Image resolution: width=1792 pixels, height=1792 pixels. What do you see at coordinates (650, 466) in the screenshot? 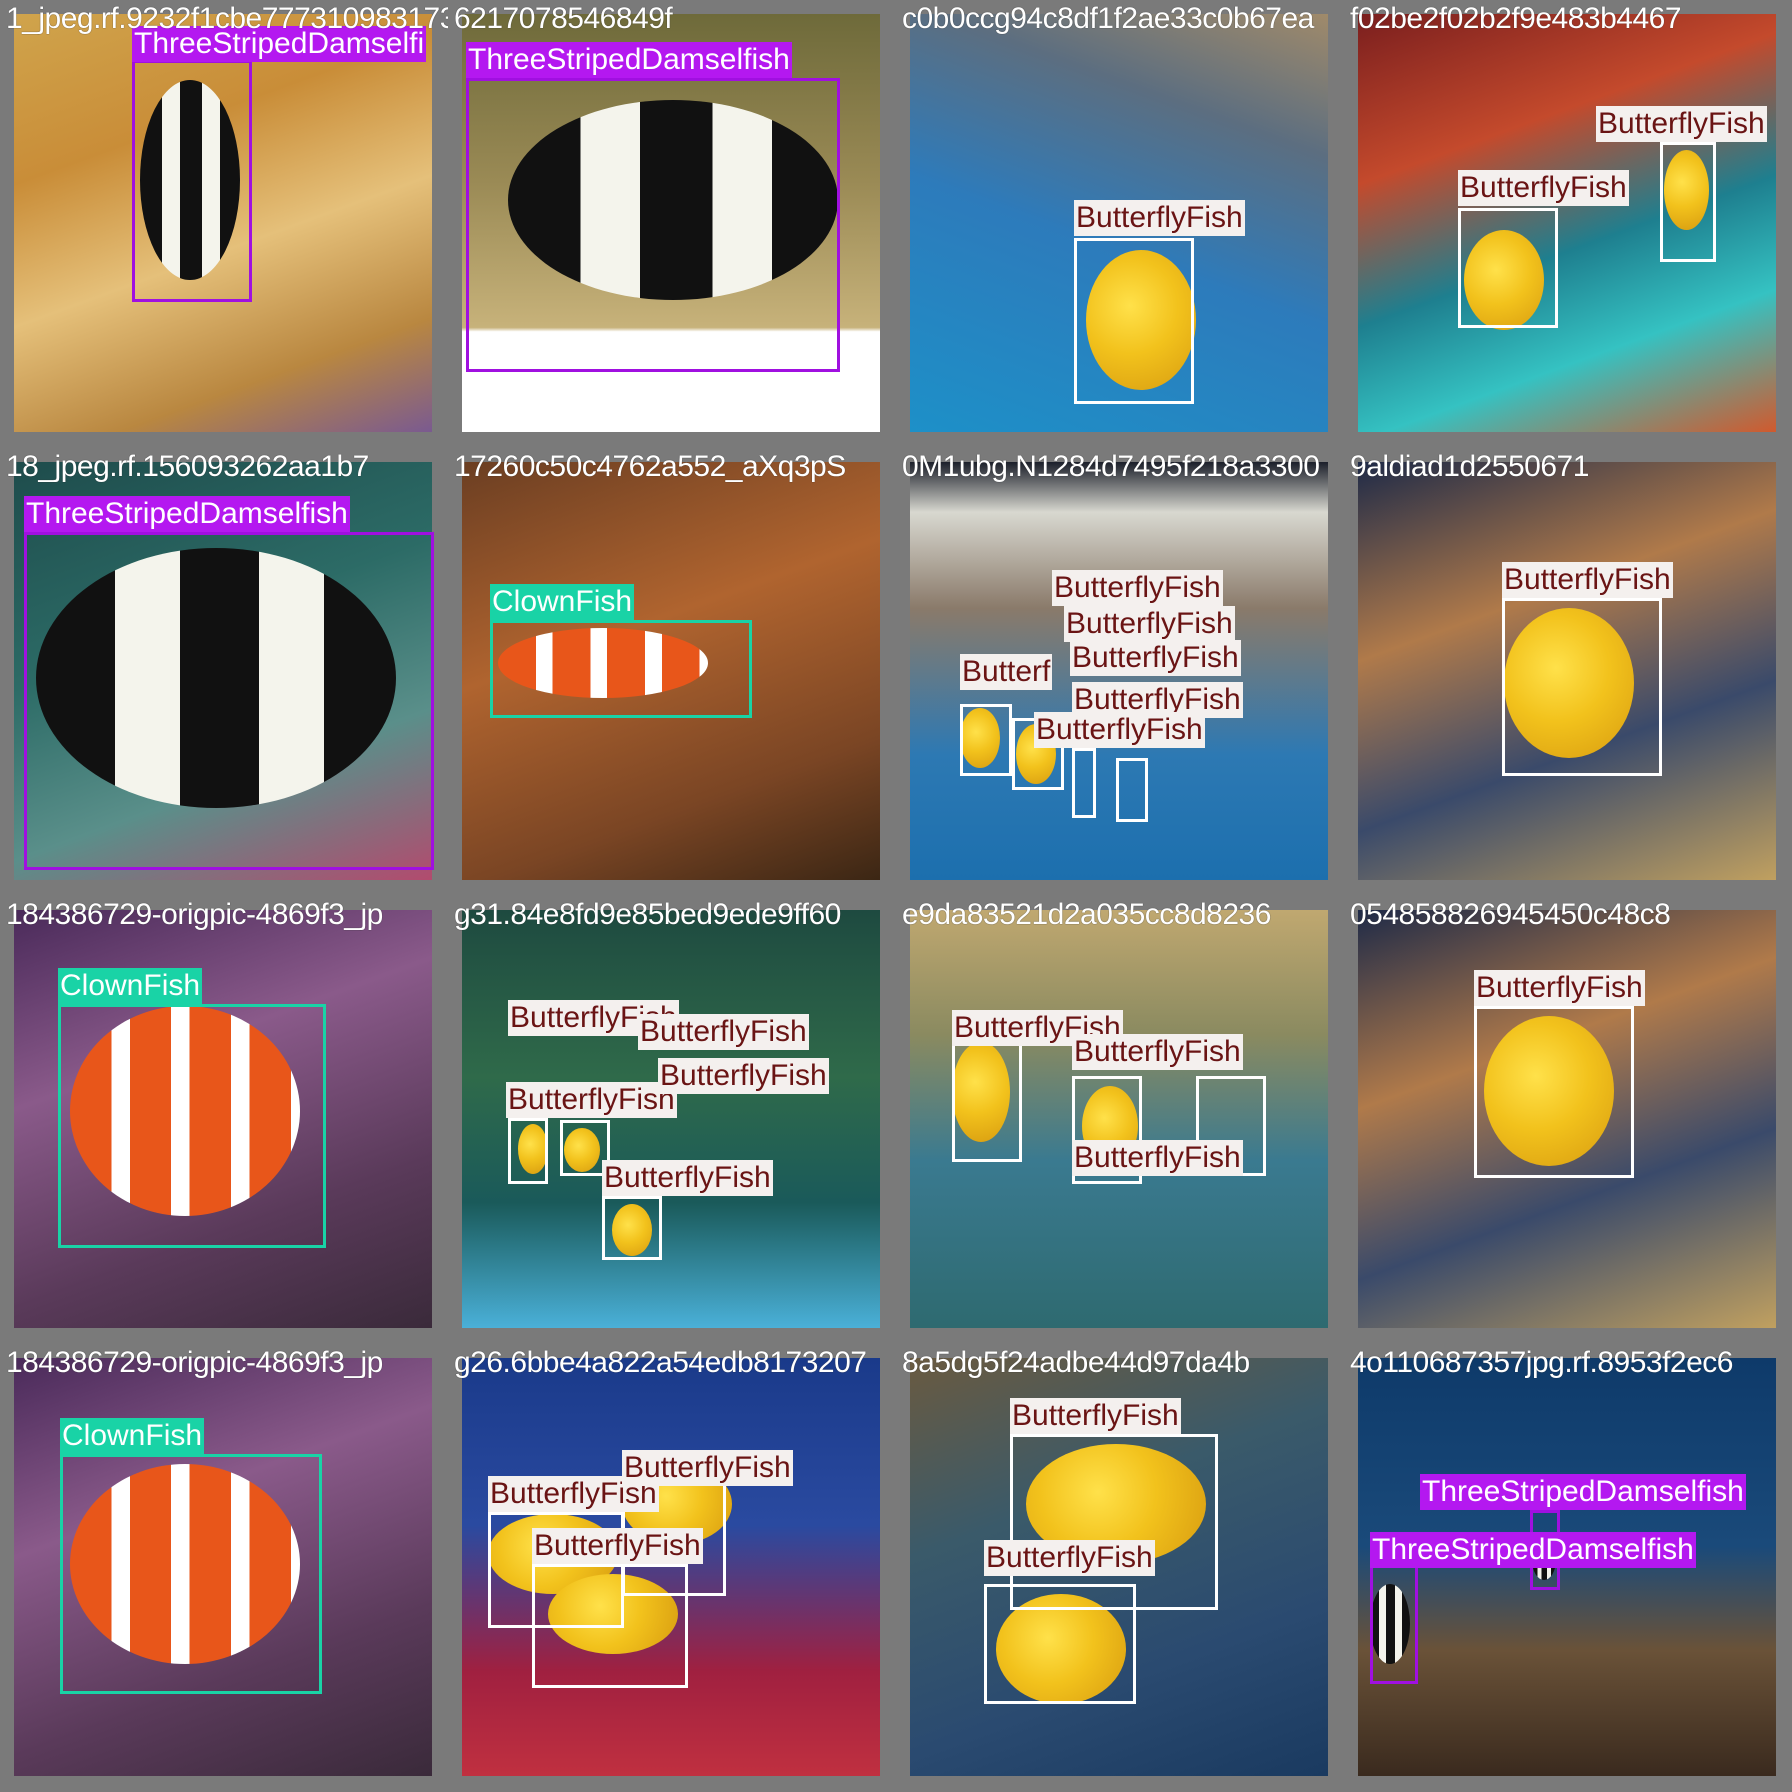
I see `tile-caption: 17260c50c4762a552_aXq3pS` at bounding box center [650, 466].